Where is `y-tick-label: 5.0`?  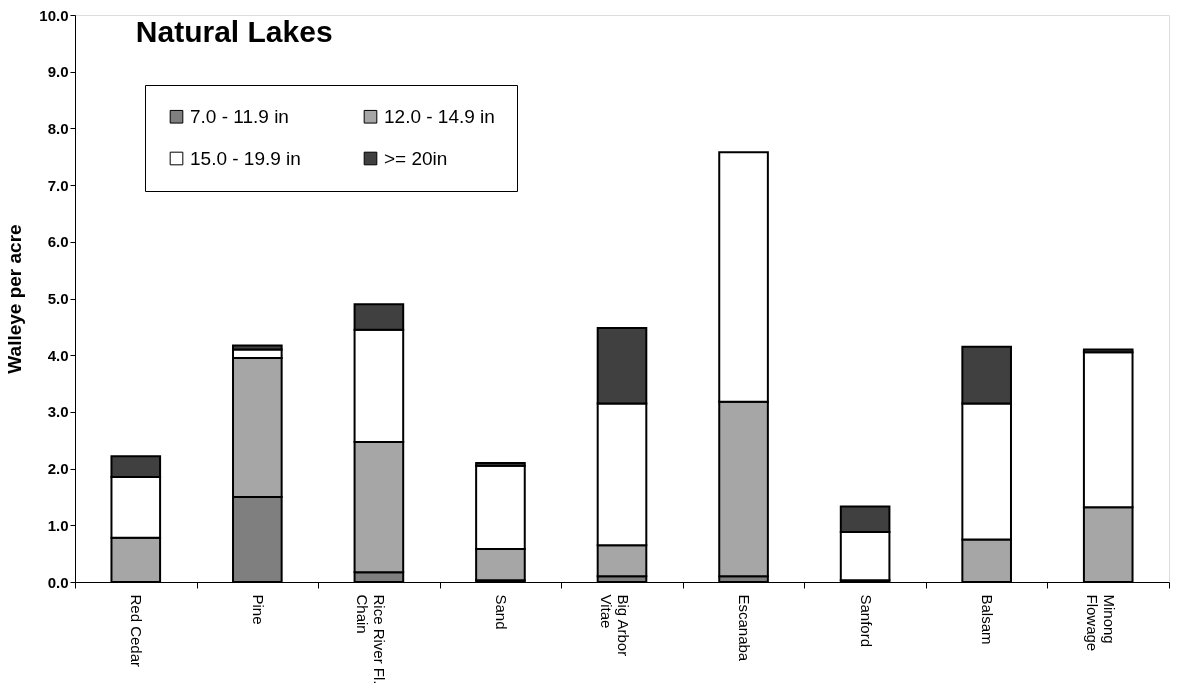 y-tick-label: 5.0 is located at coordinates (58, 298).